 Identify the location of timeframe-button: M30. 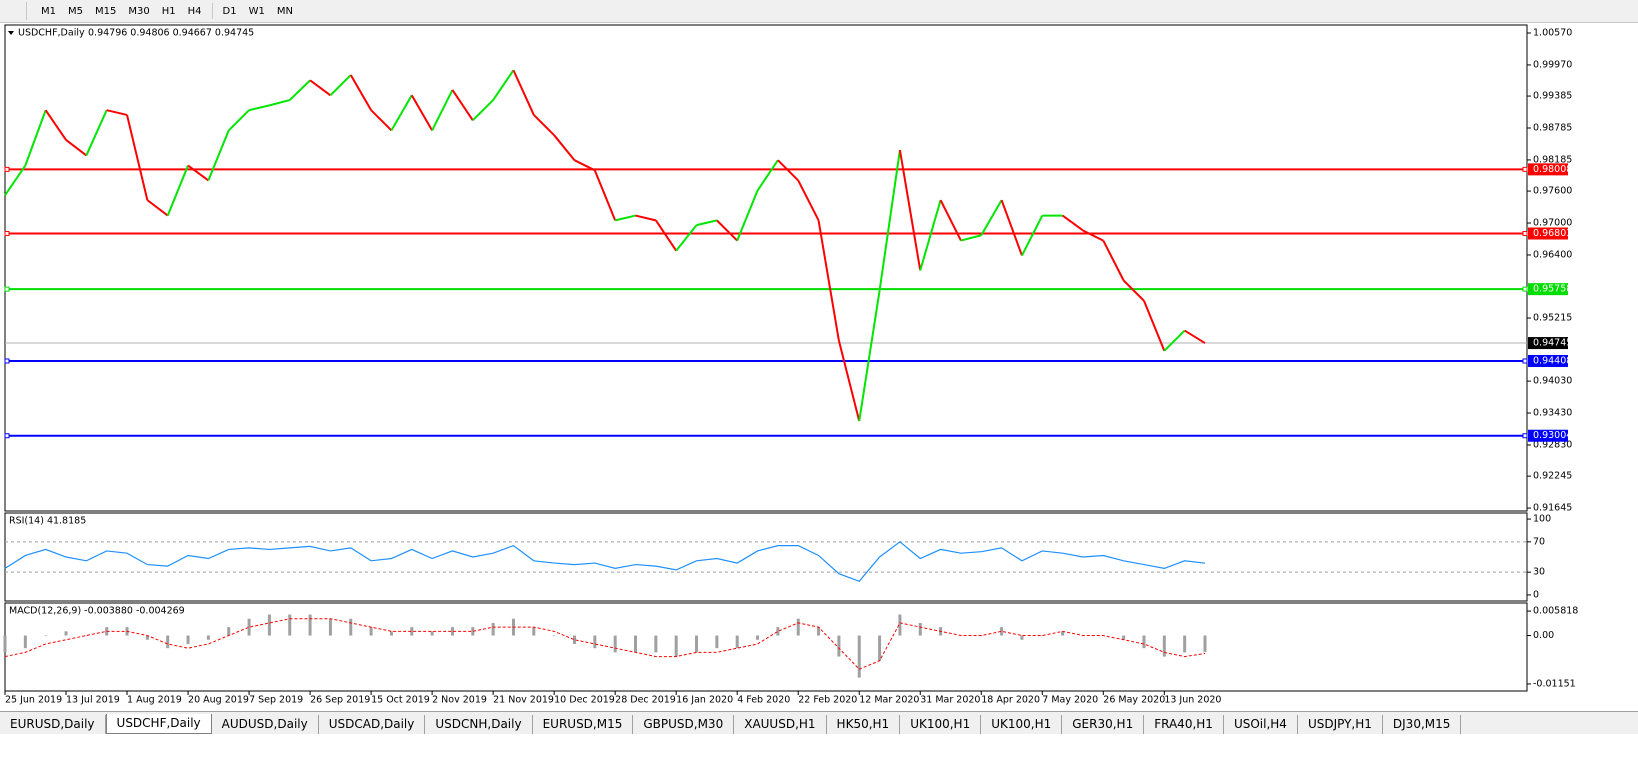
(139, 11).